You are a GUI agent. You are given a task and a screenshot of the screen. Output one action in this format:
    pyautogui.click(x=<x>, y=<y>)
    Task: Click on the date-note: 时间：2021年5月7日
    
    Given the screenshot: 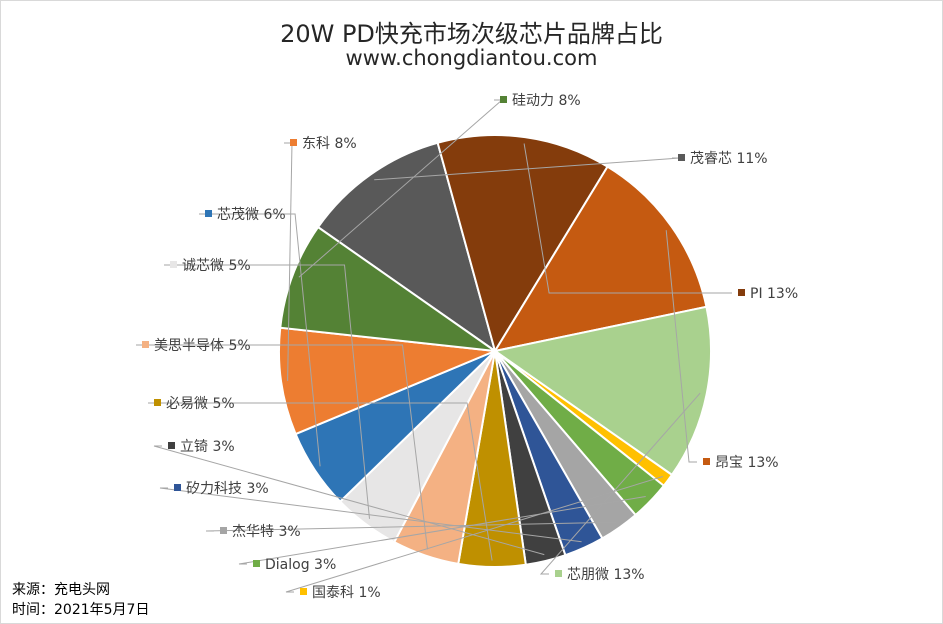 What is the action you would take?
    pyautogui.click(x=81, y=610)
    